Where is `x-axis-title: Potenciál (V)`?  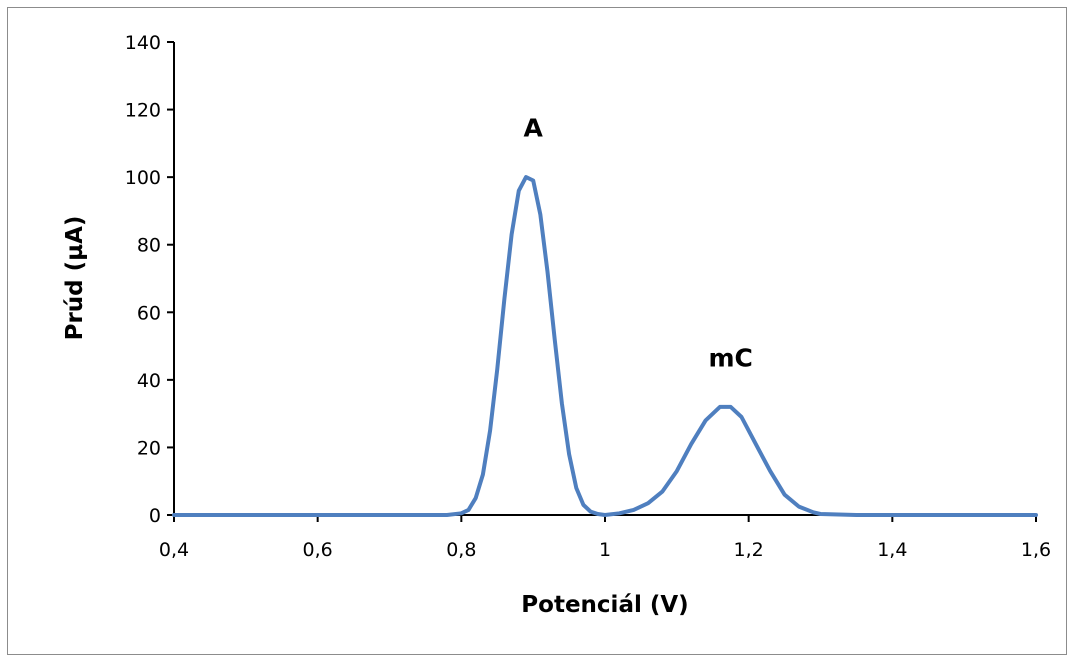 x-axis-title: Potenciál (V) is located at coordinates (604, 605).